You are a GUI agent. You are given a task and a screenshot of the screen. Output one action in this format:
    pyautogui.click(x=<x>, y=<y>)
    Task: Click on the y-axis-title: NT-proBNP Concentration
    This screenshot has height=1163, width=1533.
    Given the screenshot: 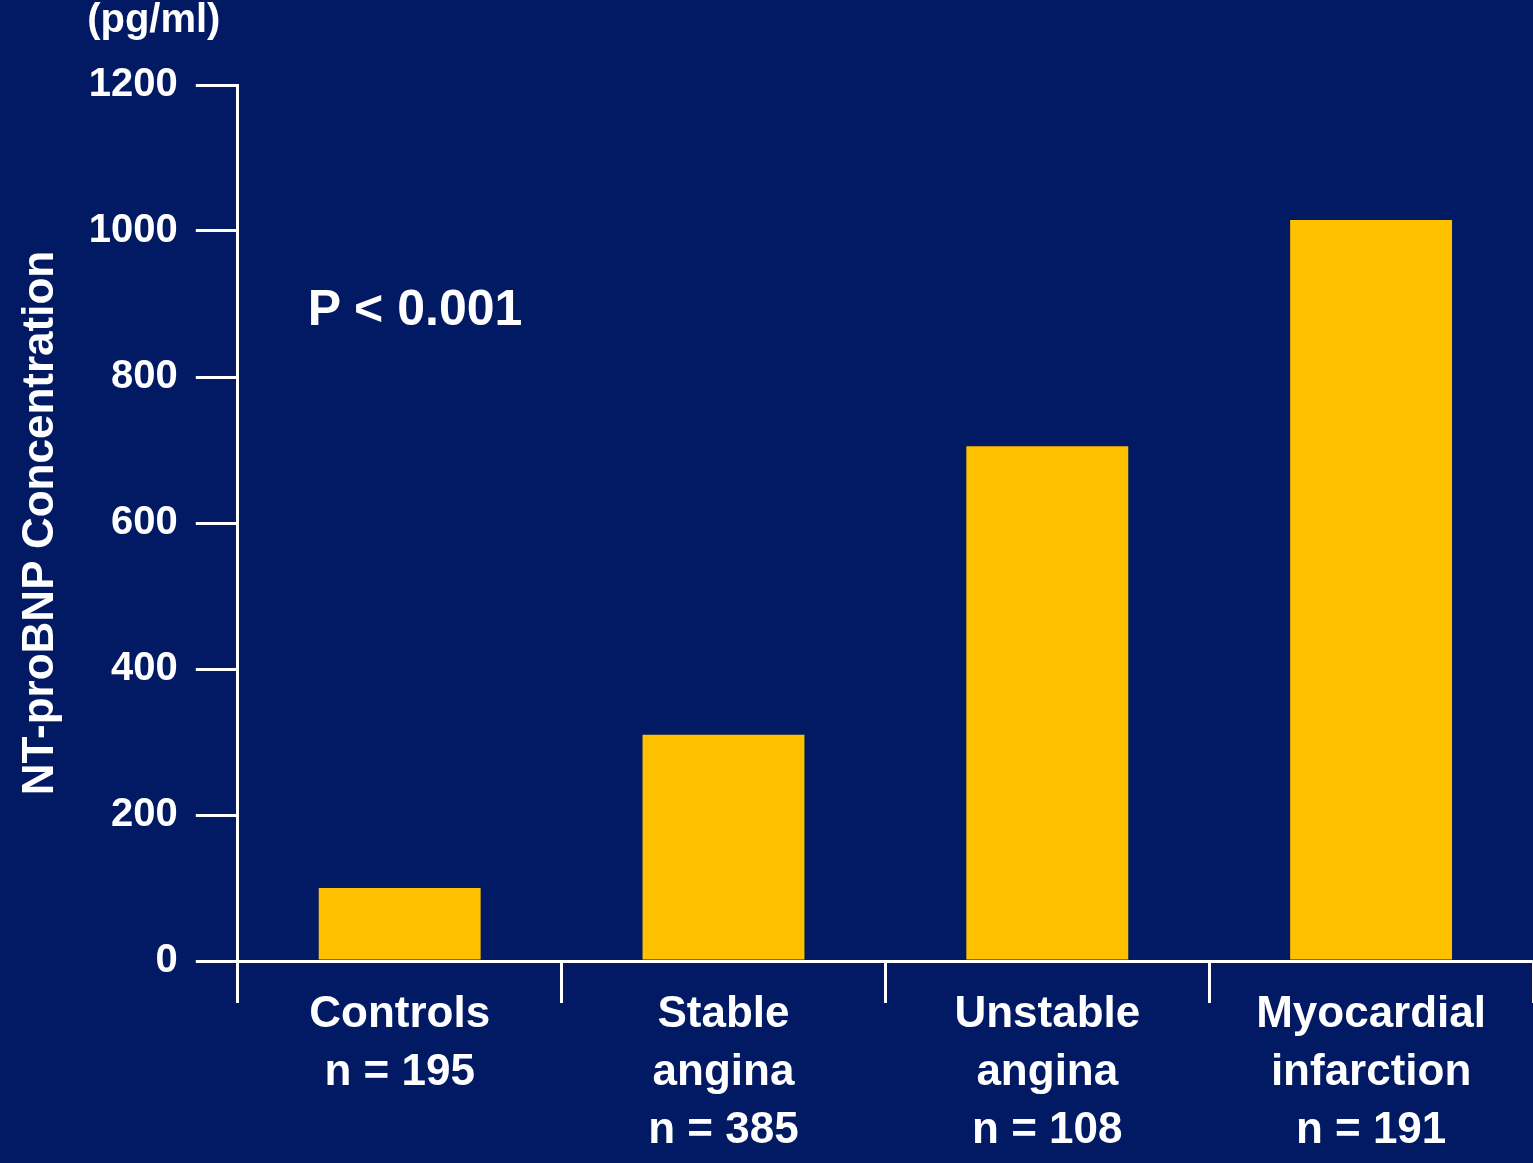 What is the action you would take?
    pyautogui.click(x=37, y=523)
    